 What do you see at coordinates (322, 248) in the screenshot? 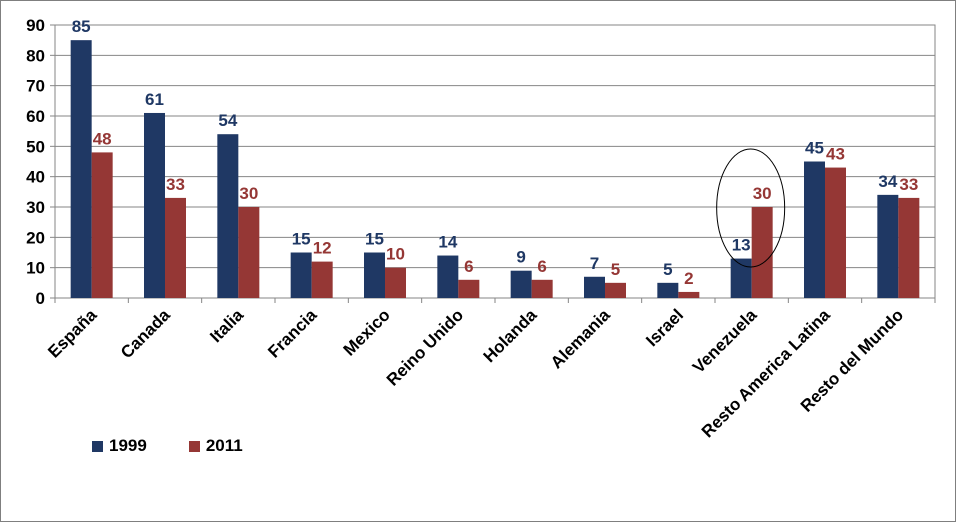
I see `data-label-2011-3: 12` at bounding box center [322, 248].